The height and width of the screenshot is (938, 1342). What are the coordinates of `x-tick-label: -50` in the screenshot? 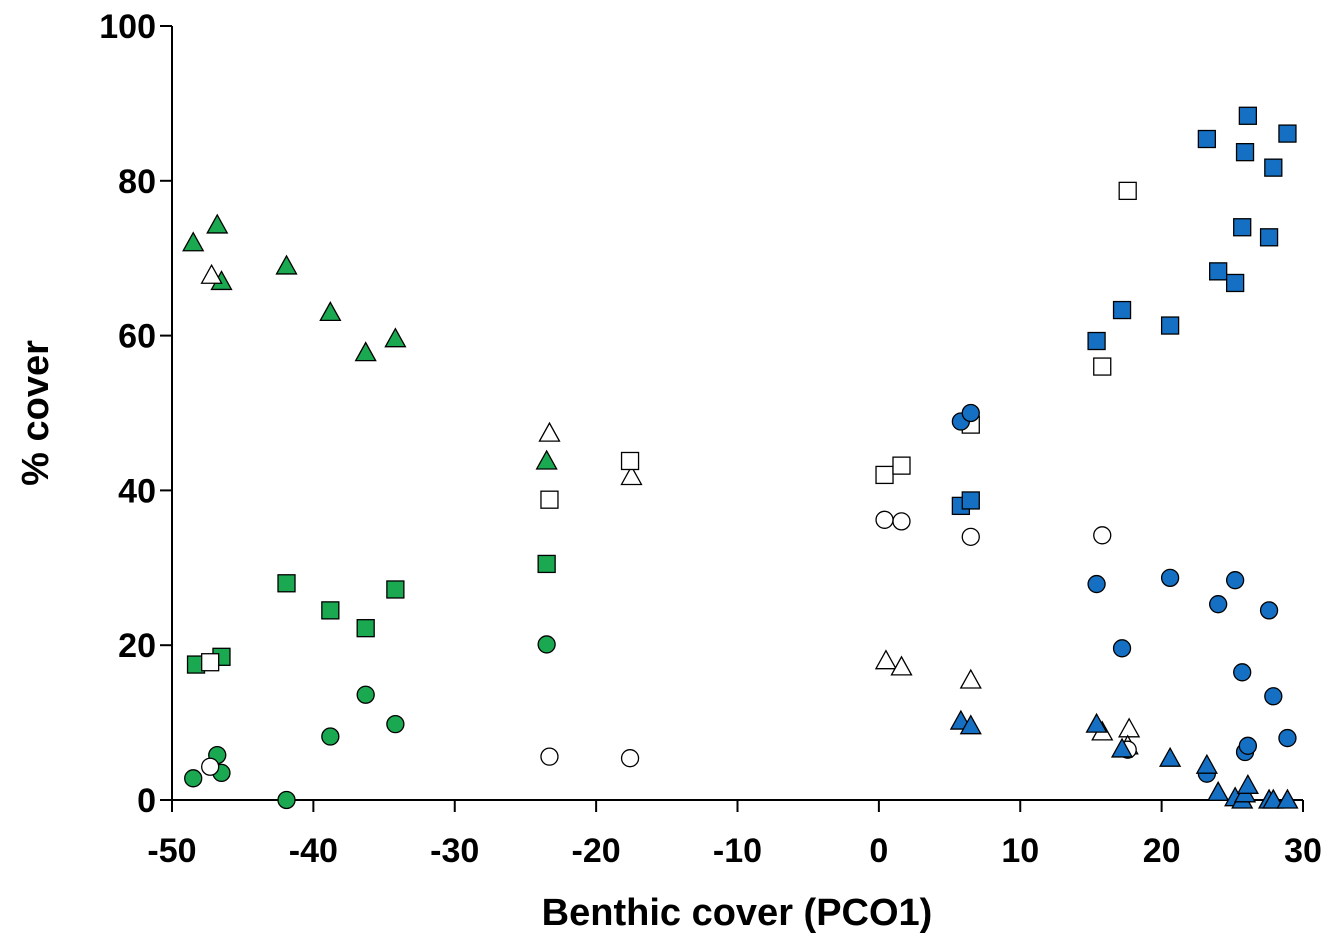 It's located at (171, 851).